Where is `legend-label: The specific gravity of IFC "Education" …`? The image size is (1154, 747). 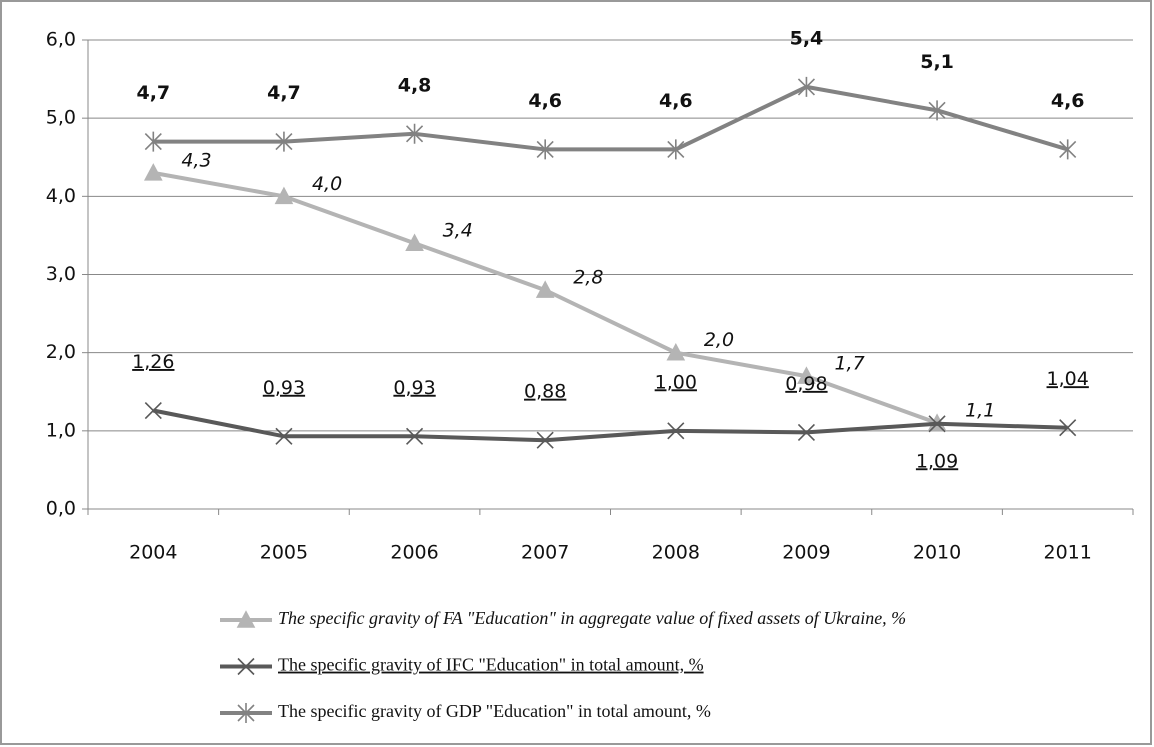 legend-label: The specific gravity of IFC "Education" … is located at coordinates (491, 665).